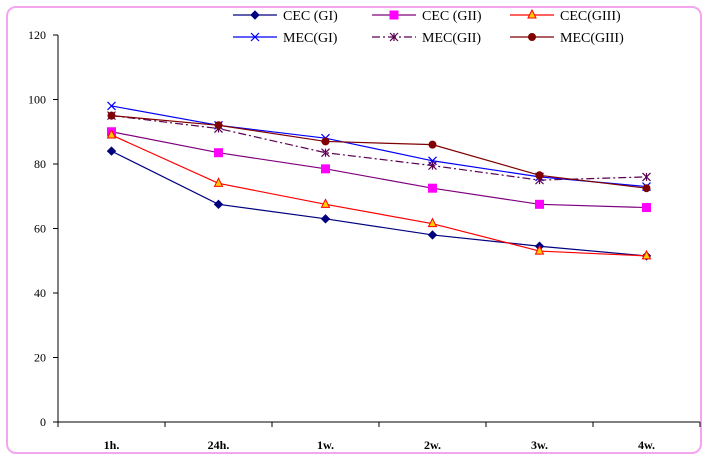 This screenshot has width=709, height=462. Describe the element at coordinates (112, 445) in the screenshot. I see `x-tick-label: 1h.` at that location.